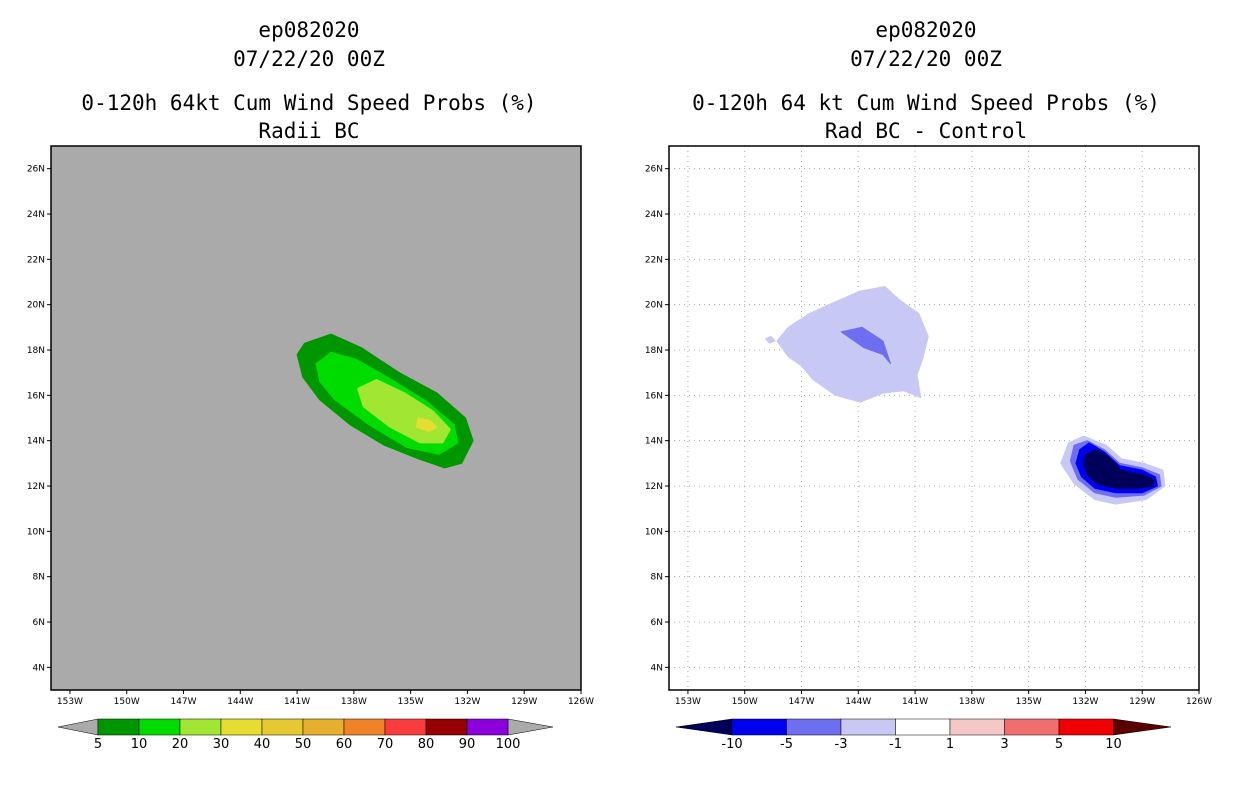  I want to click on contour-level-neg3, so click(865, 345).